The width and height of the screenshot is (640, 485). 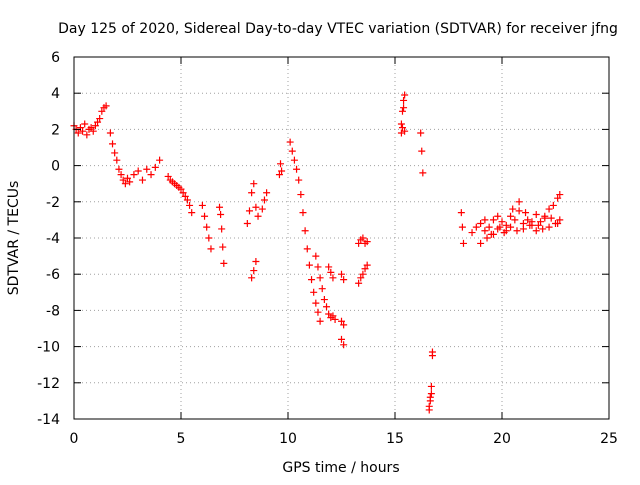 I want to click on y-tick-label: -6, so click(x=53, y=275).